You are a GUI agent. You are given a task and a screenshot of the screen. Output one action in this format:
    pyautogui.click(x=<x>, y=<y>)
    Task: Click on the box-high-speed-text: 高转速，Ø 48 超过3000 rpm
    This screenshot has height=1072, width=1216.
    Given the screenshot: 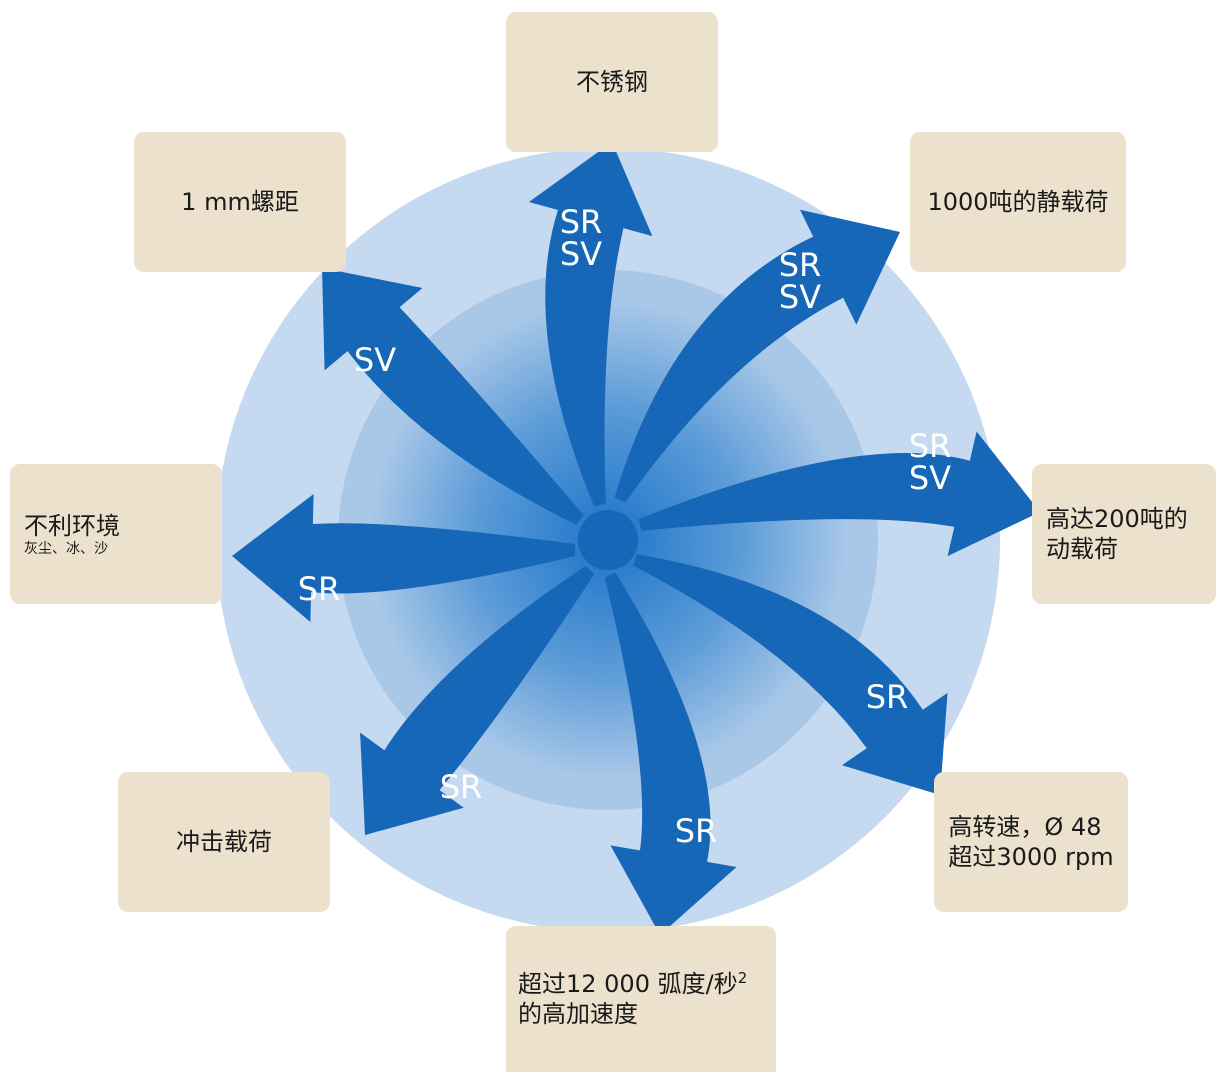 What is the action you would take?
    pyautogui.click(x=1030, y=842)
    